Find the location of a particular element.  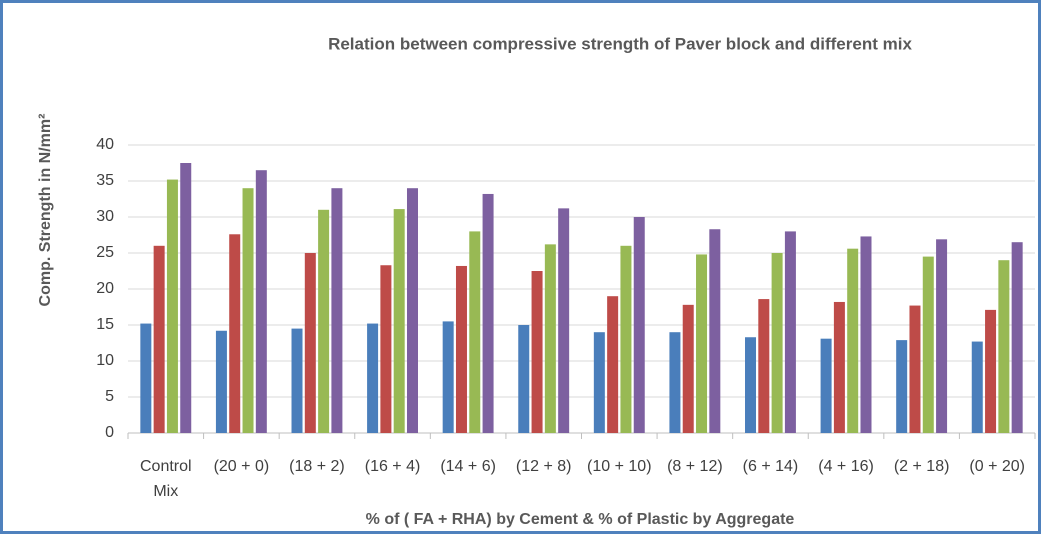

y-tick-label: 35 is located at coordinates (105, 180).